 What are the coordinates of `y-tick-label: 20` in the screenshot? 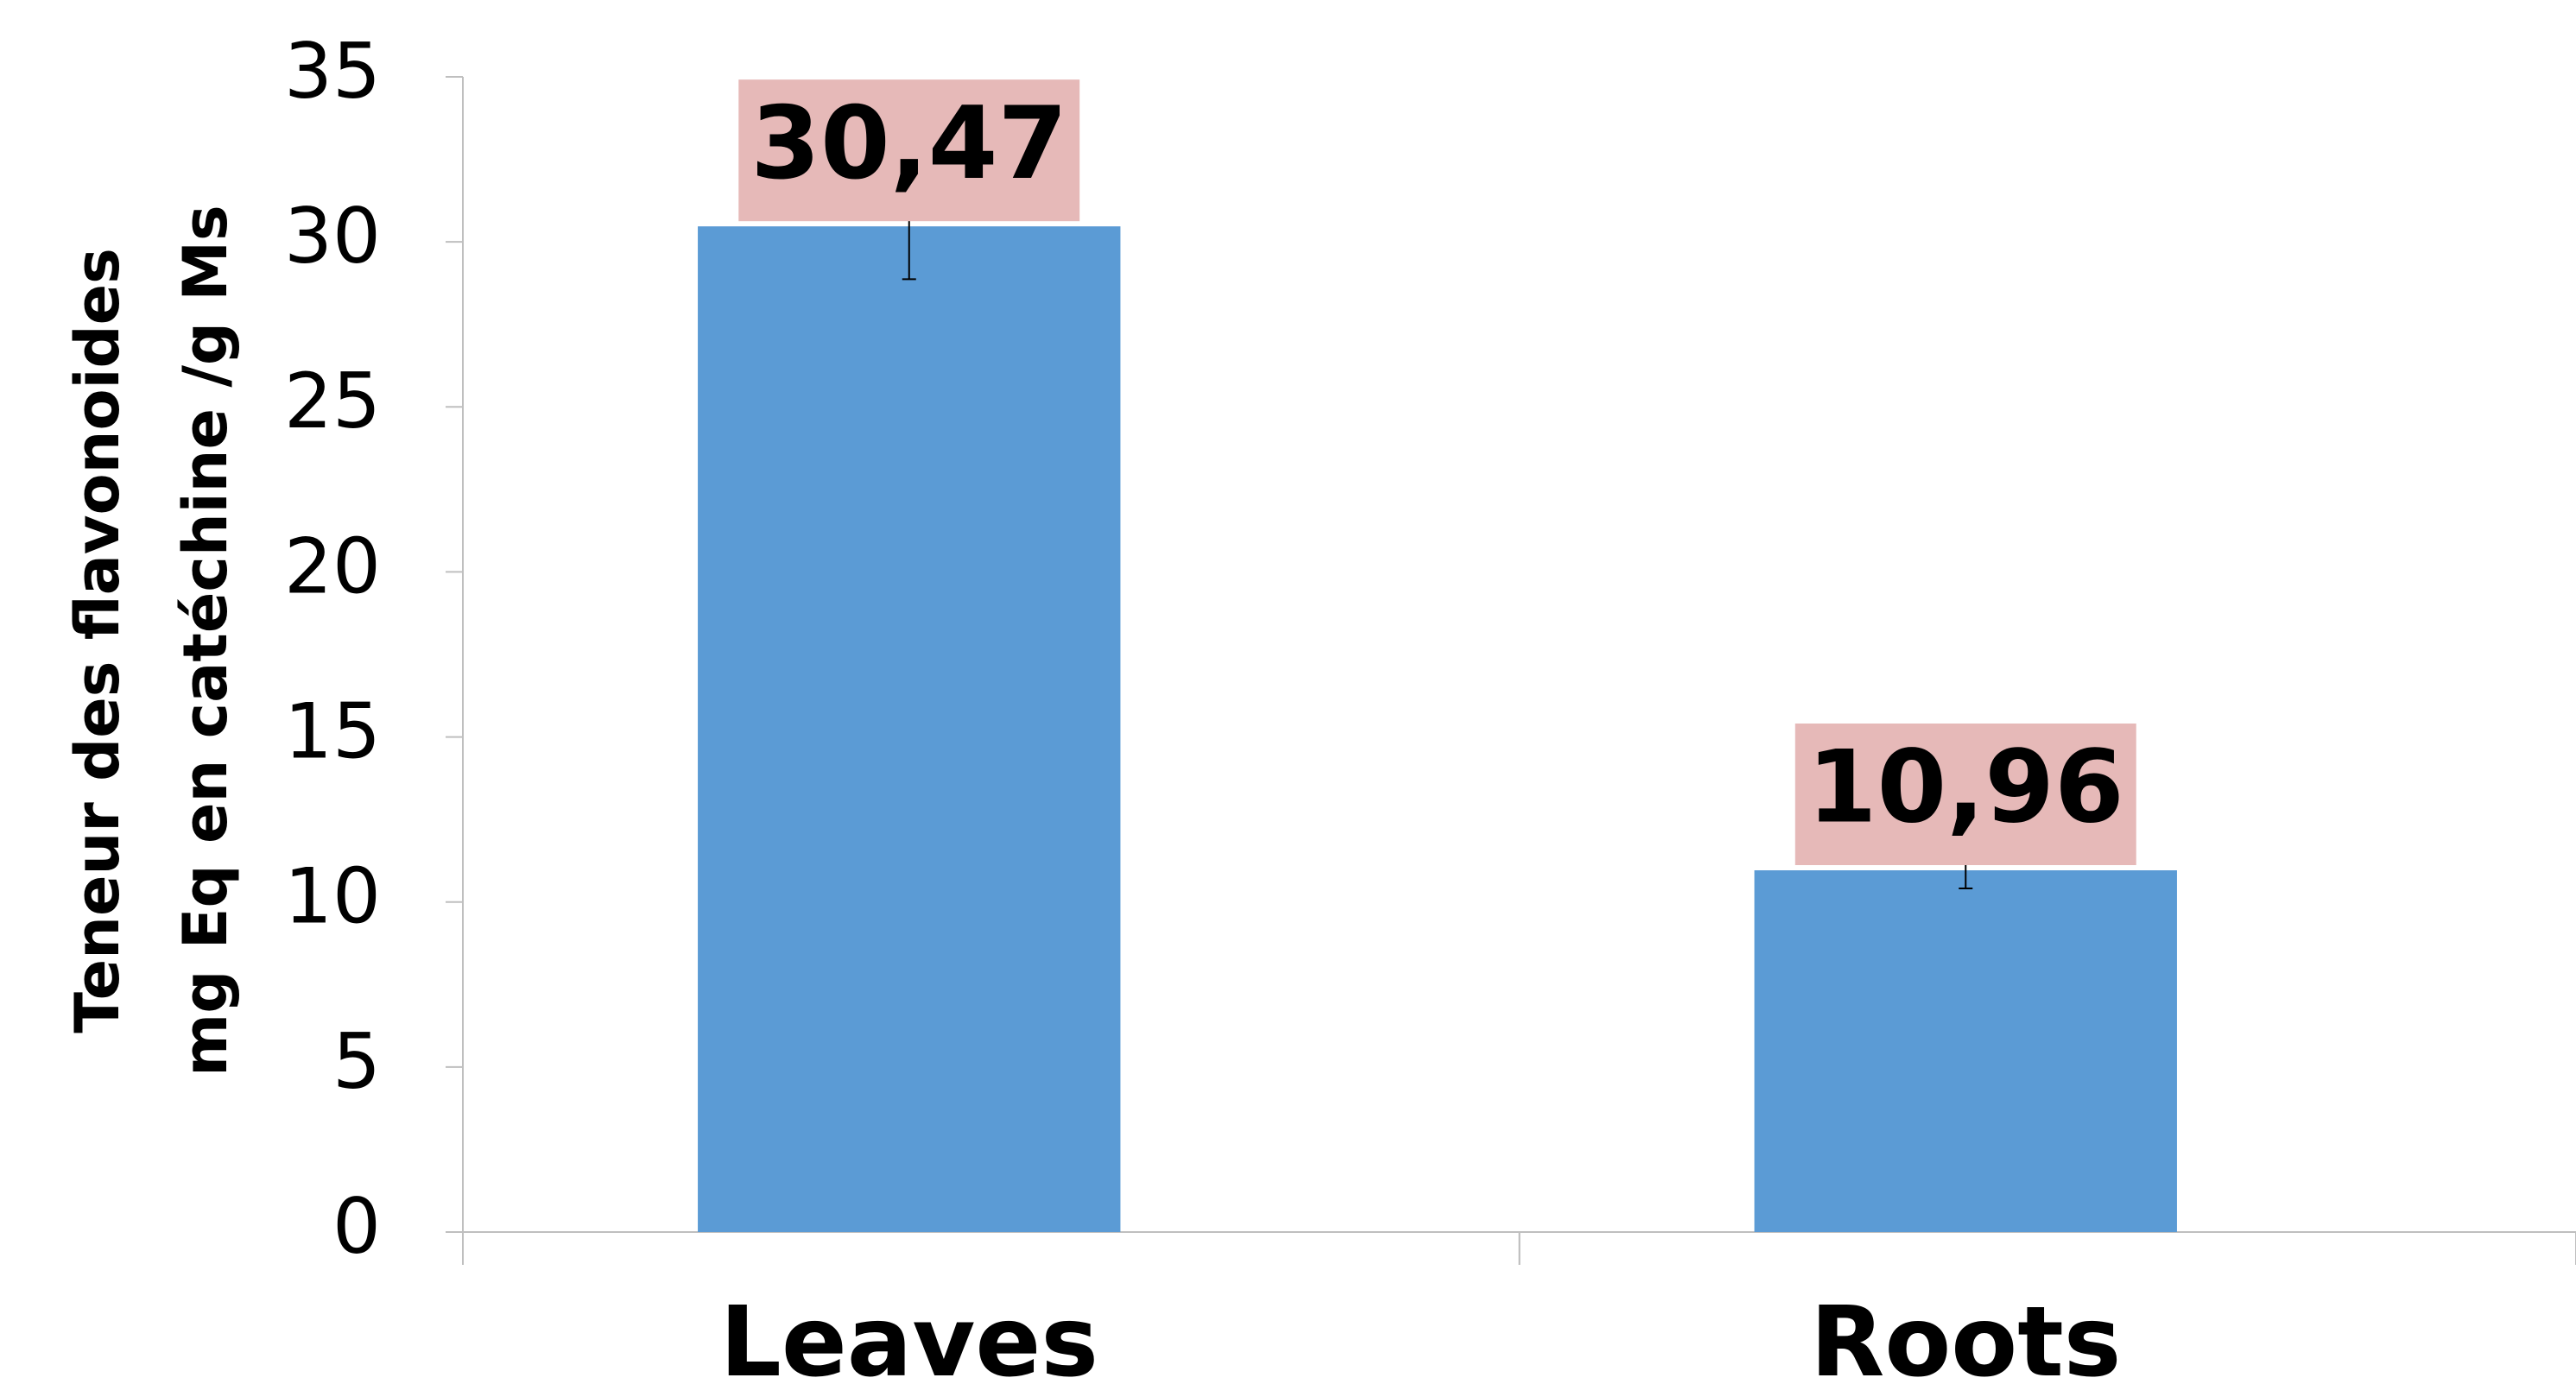 It's located at (332, 565).